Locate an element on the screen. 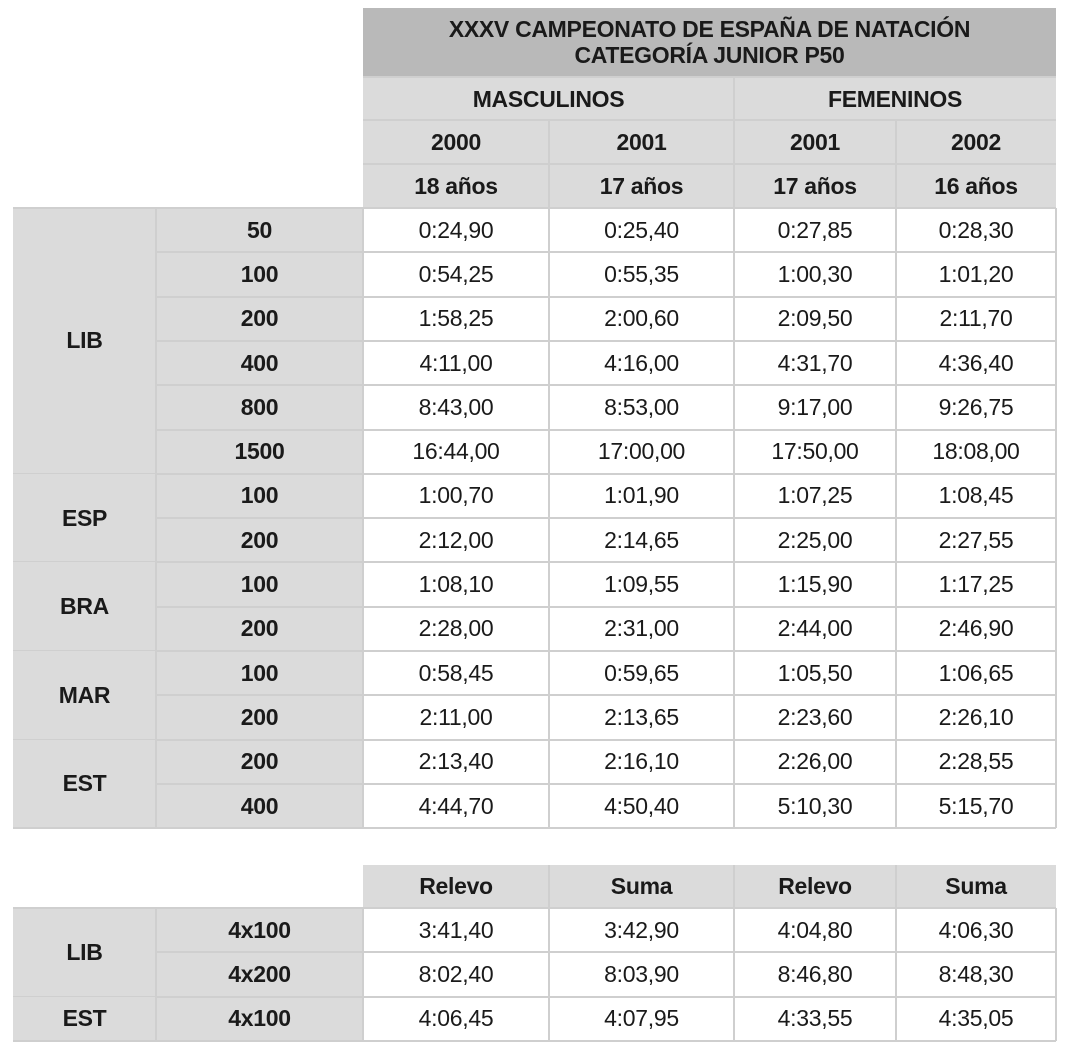 This screenshot has width=1080, height=1048. event-time-cell: 2:25,00 is located at coordinates (815, 540).